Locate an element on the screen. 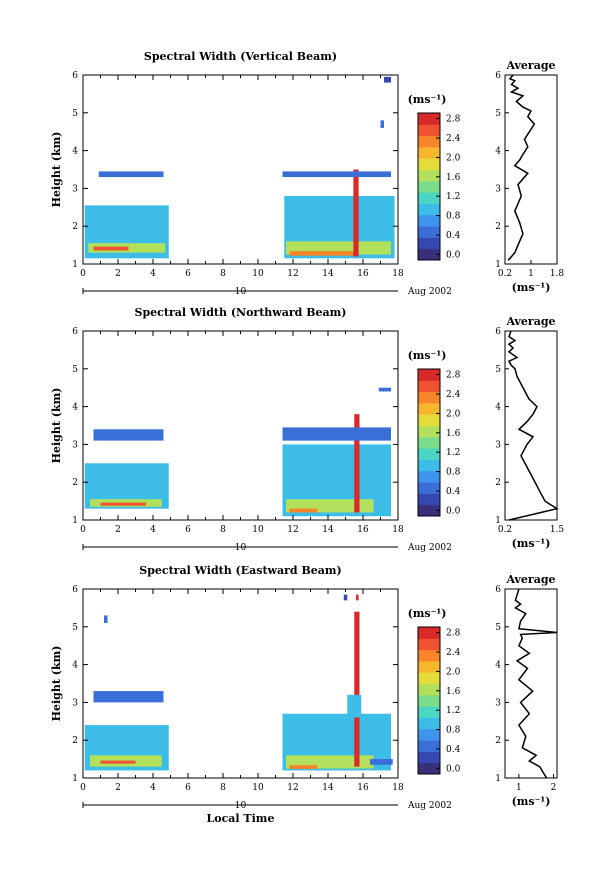 This screenshot has width=614, height=875. x-tick-label: 10 is located at coordinates (258, 788).